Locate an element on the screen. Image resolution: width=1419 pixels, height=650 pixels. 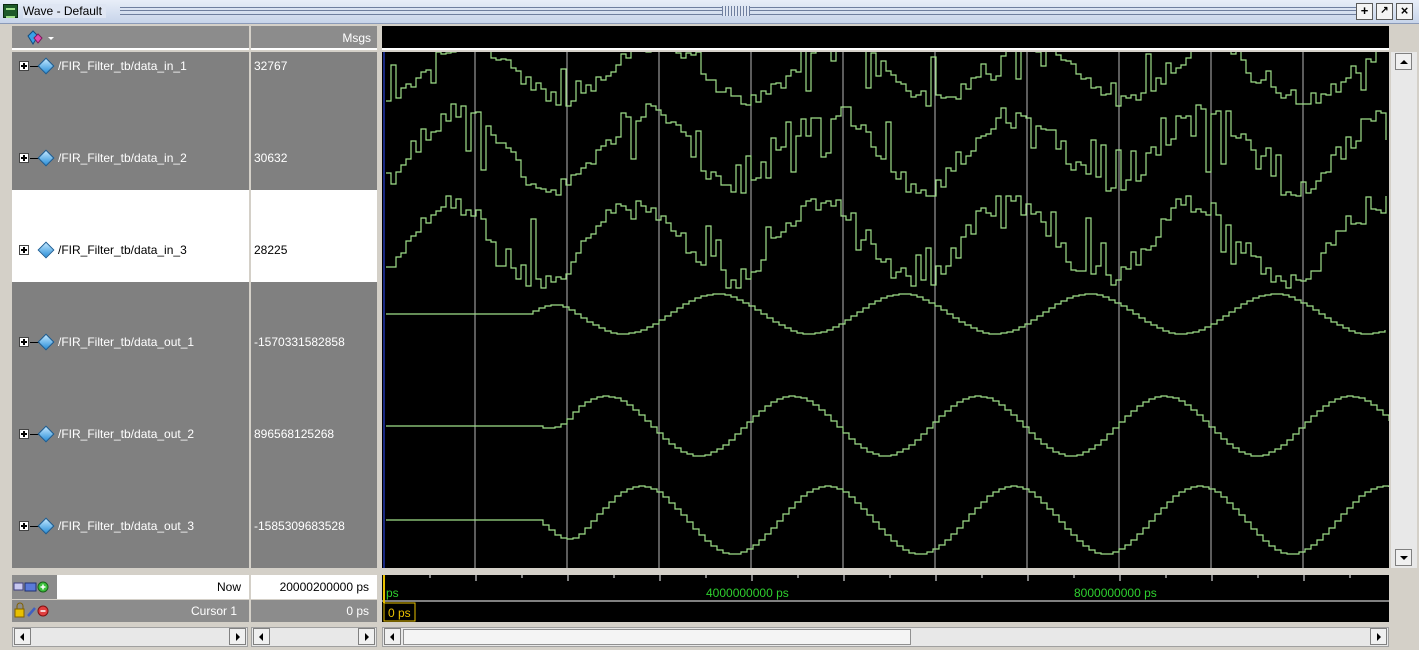
signal-name: /FIR_Filter_tb/data_out_2 is located at coordinates (126, 434).